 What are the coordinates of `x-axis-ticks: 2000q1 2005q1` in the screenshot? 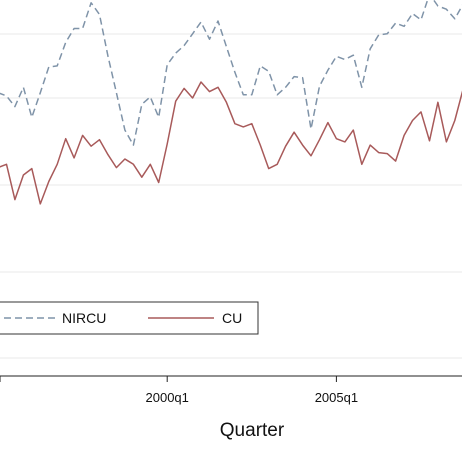 It's located at (179, 390).